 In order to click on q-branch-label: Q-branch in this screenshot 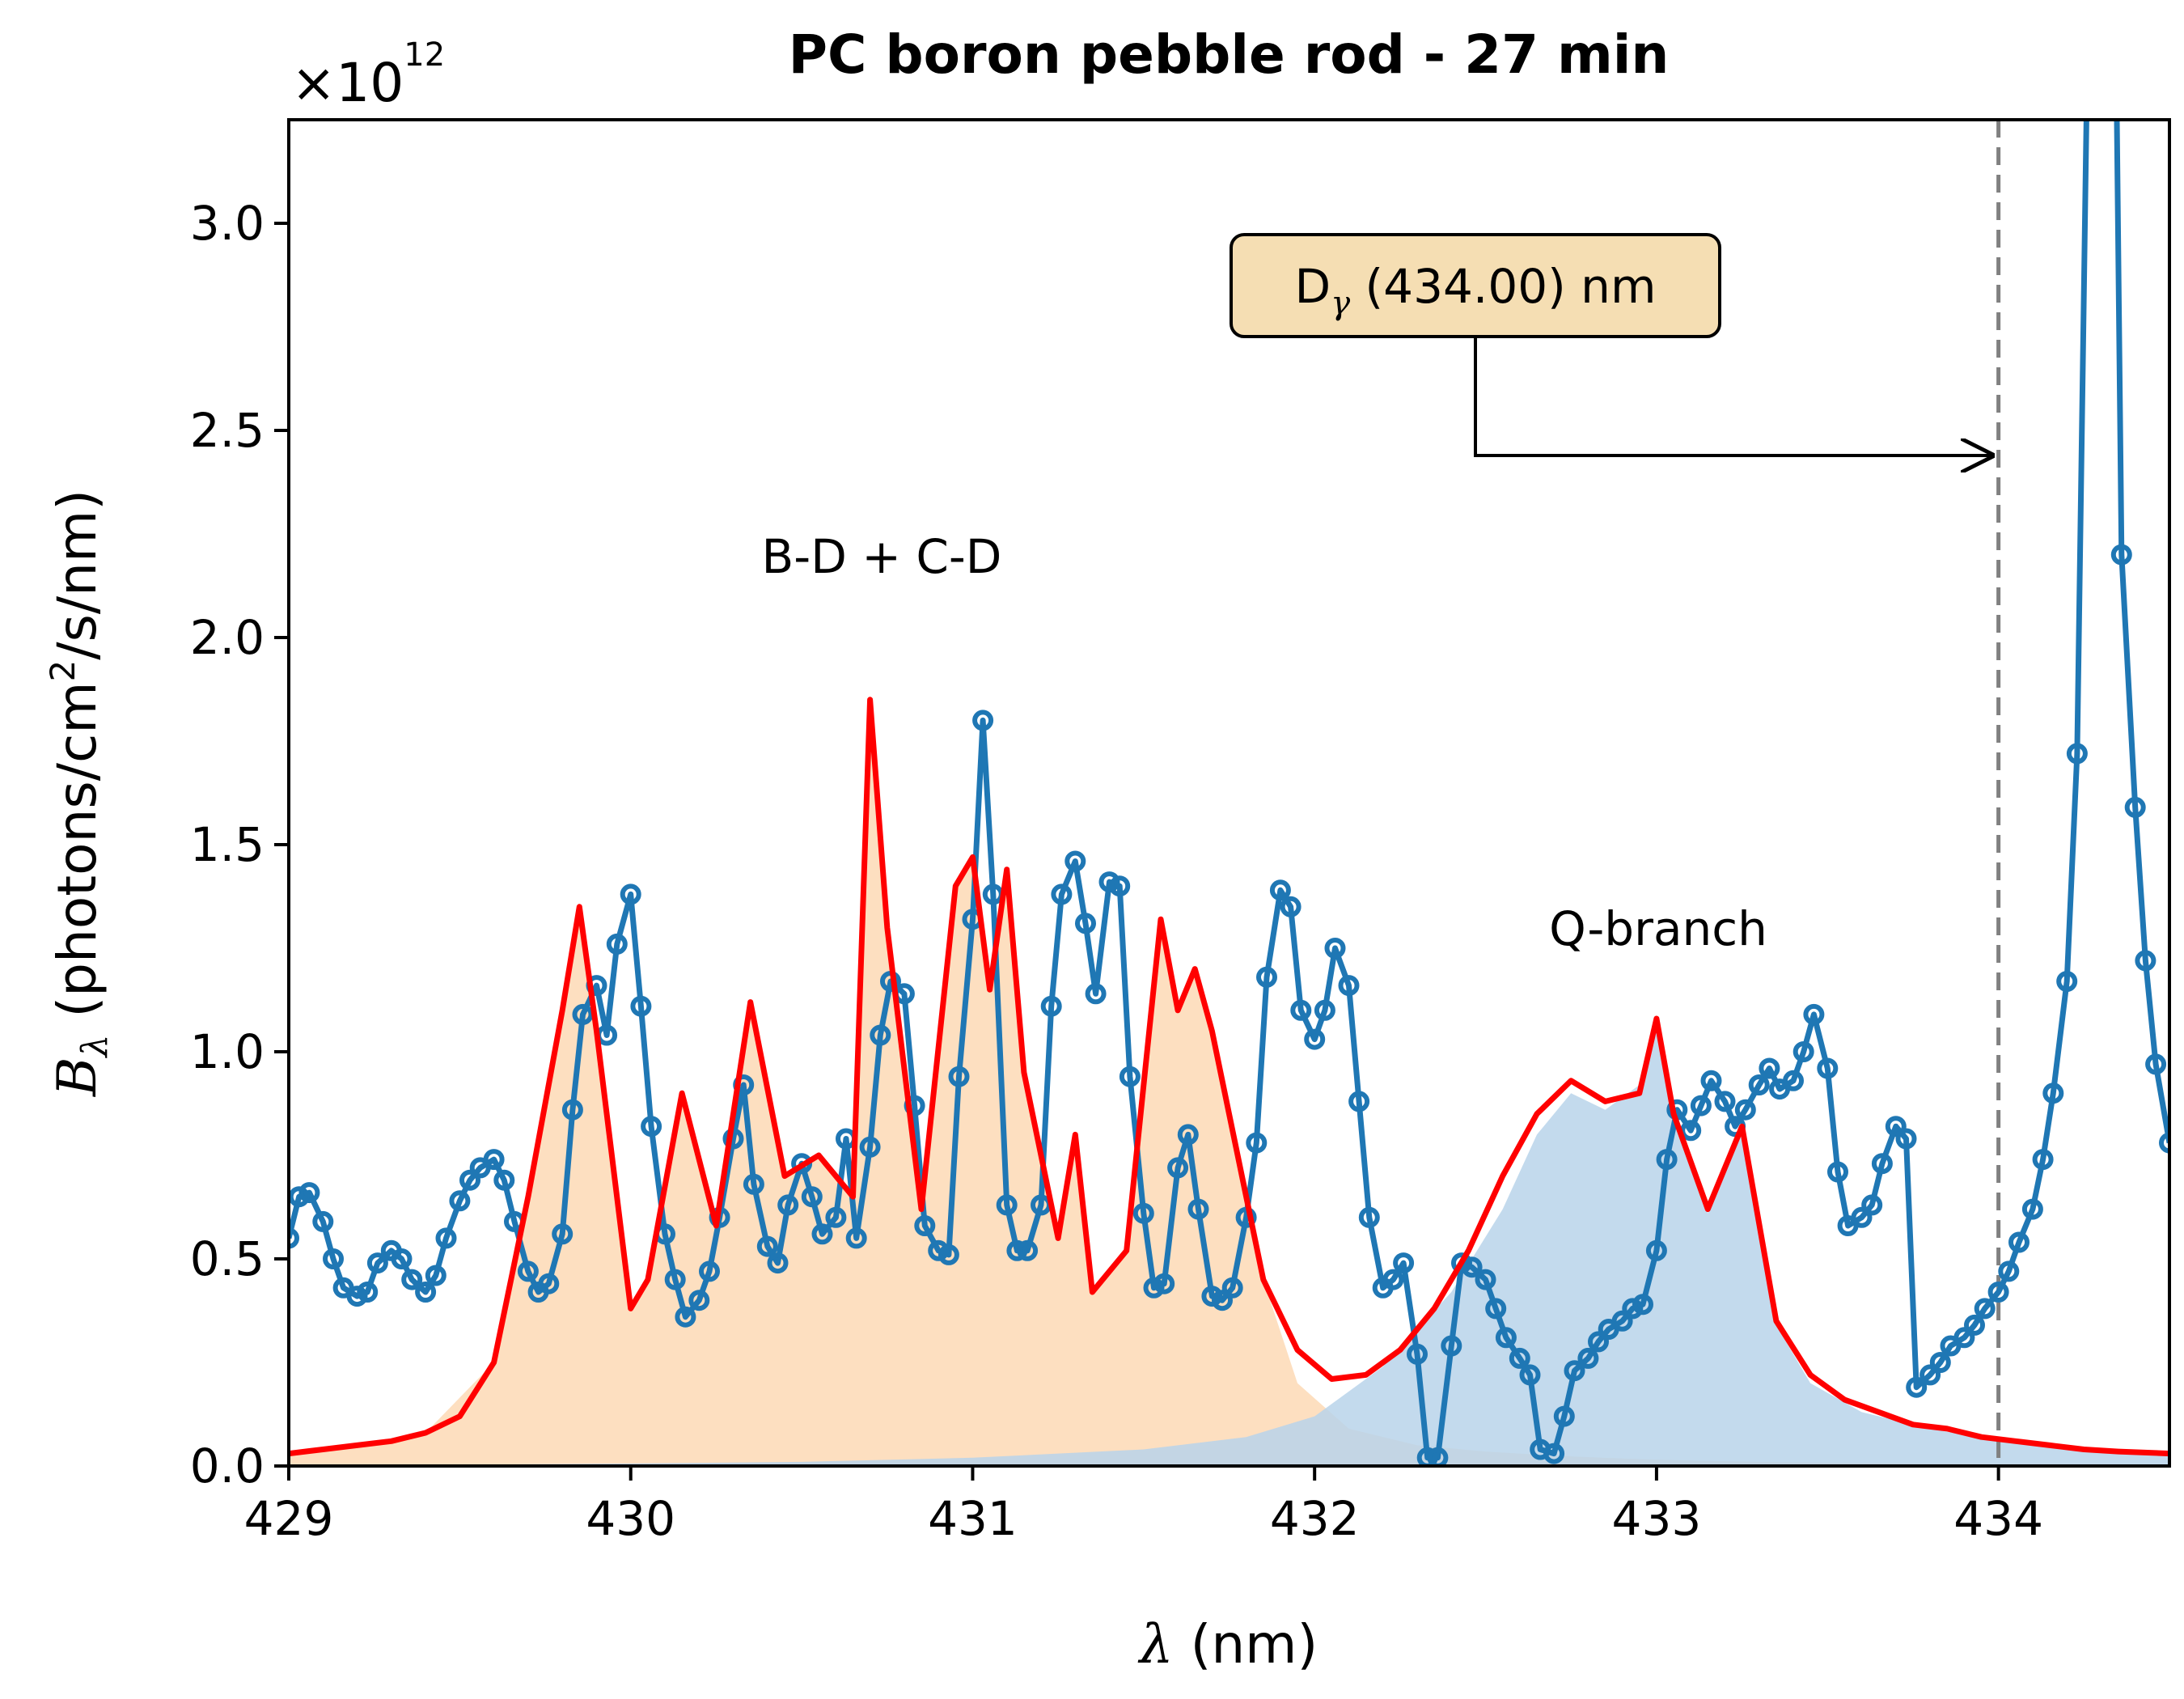, I will do `click(1658, 928)`.